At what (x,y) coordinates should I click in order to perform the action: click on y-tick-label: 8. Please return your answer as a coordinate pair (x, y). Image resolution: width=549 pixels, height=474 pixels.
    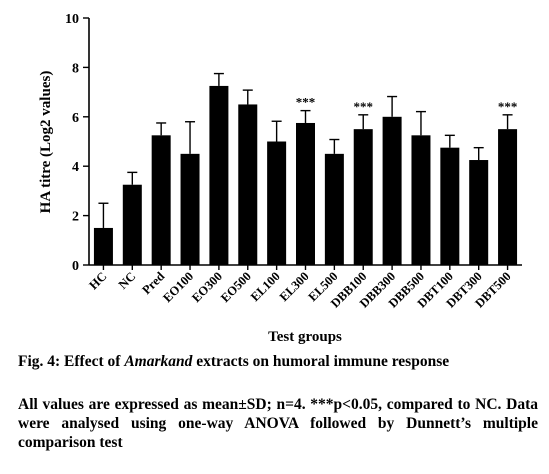
    Looking at the image, I should click on (75, 68).